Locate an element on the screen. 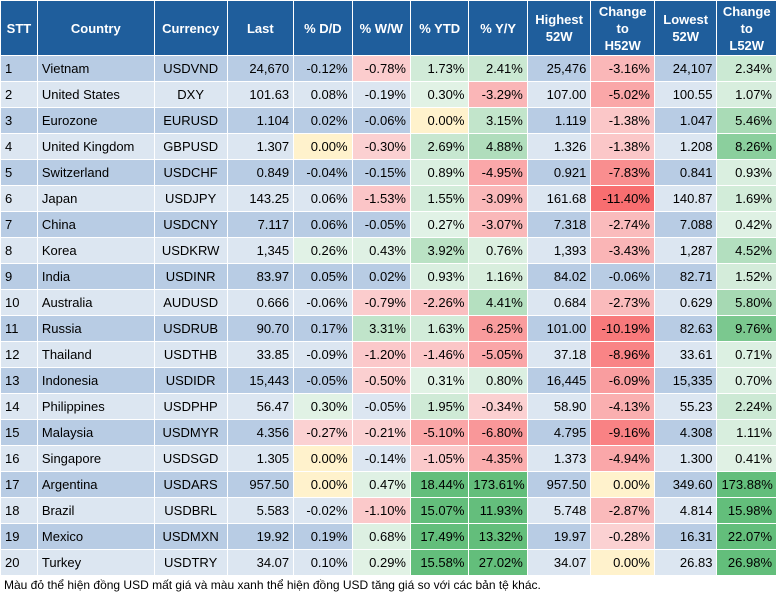  cell-currency: DXY is located at coordinates (190, 94).